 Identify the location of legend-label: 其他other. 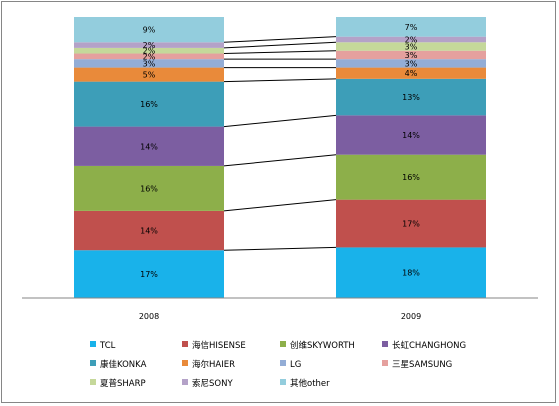
(310, 383).